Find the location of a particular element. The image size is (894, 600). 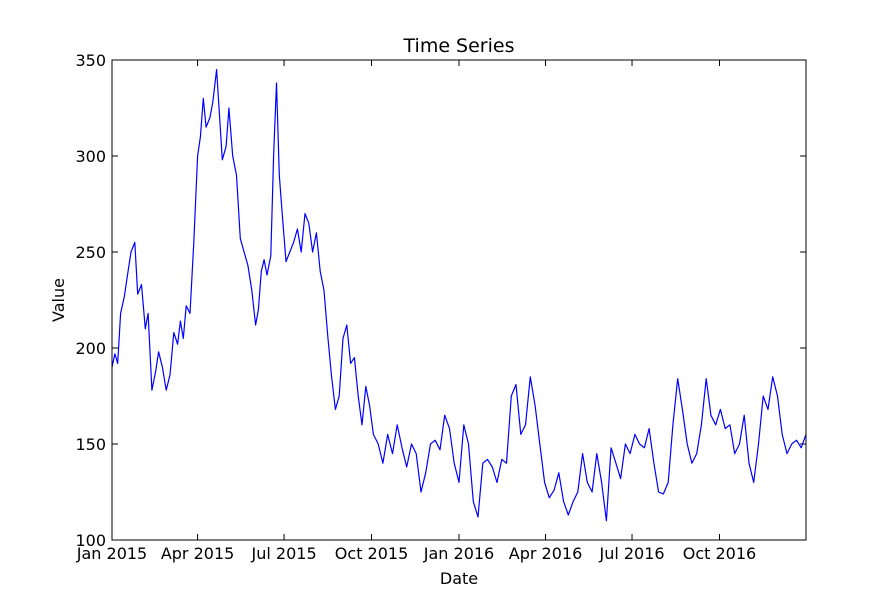

y-tick-label: 150 is located at coordinates (90, 444).